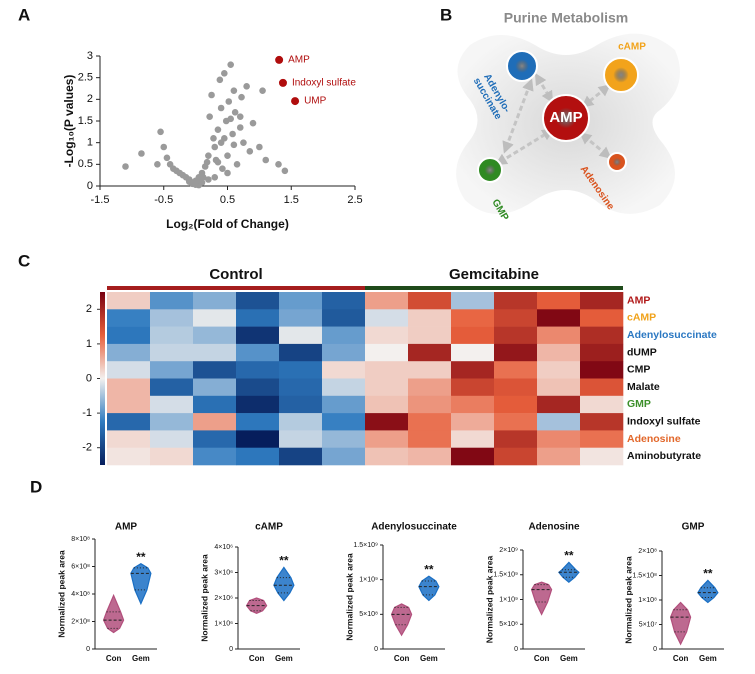  I want to click on colorbar-label: 1, so click(89, 344).